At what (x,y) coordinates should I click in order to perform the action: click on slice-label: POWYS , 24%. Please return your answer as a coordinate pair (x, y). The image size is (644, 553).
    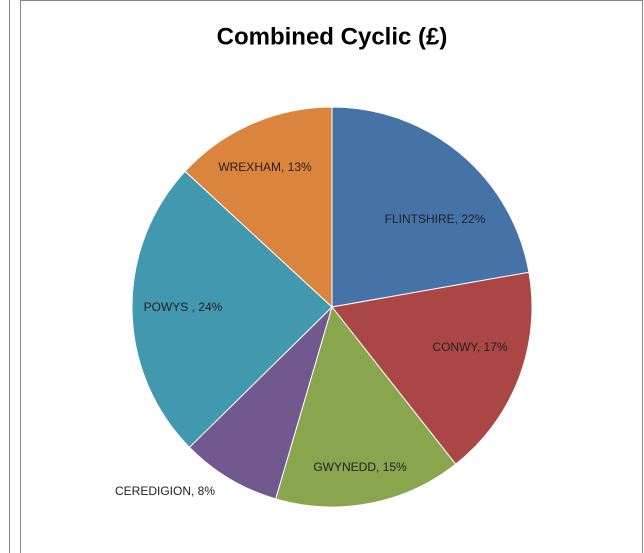
    Looking at the image, I should click on (183, 307).